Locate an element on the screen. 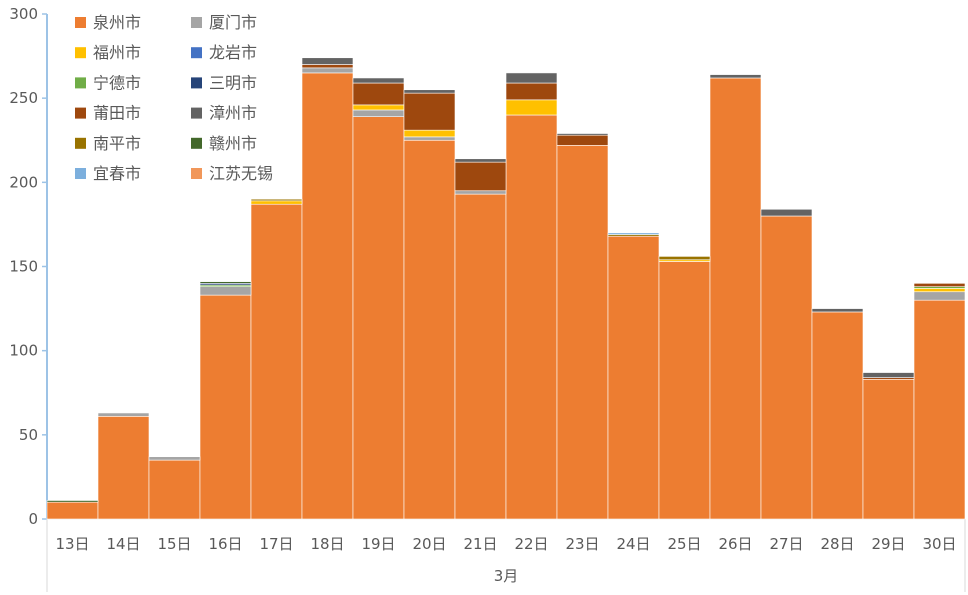 This screenshot has width=968, height=595. x-tick-label: 14日 is located at coordinates (123, 544).